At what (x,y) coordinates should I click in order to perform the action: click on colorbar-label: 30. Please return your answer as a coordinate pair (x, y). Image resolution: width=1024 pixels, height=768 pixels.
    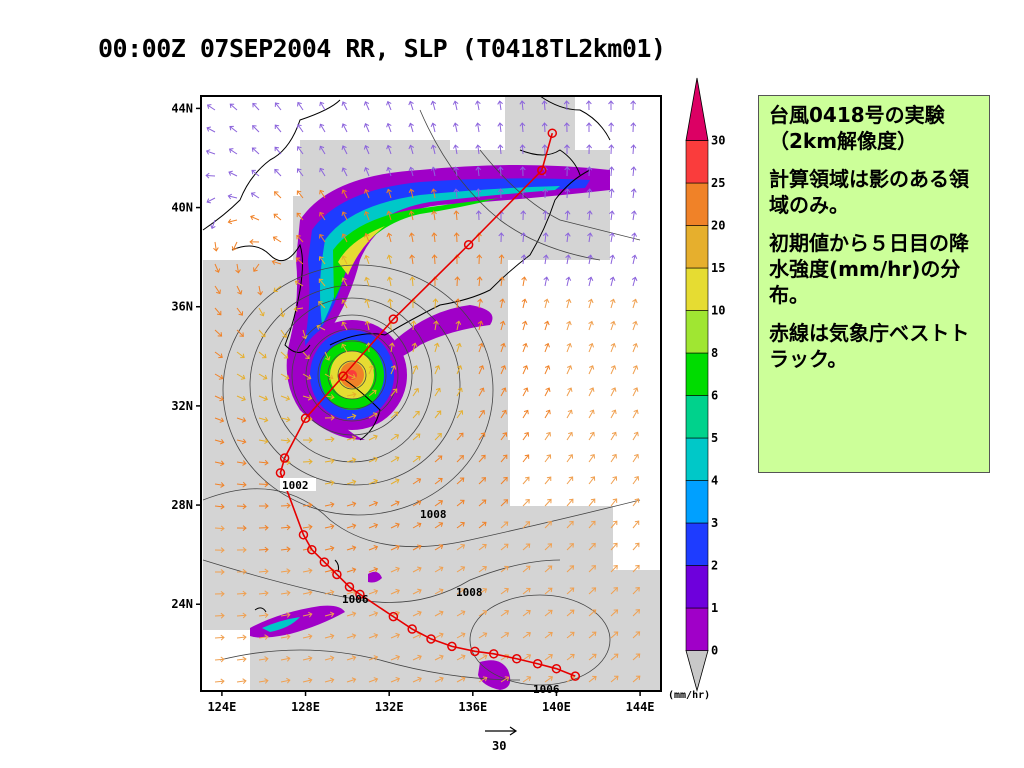
    Looking at the image, I should click on (718, 141).